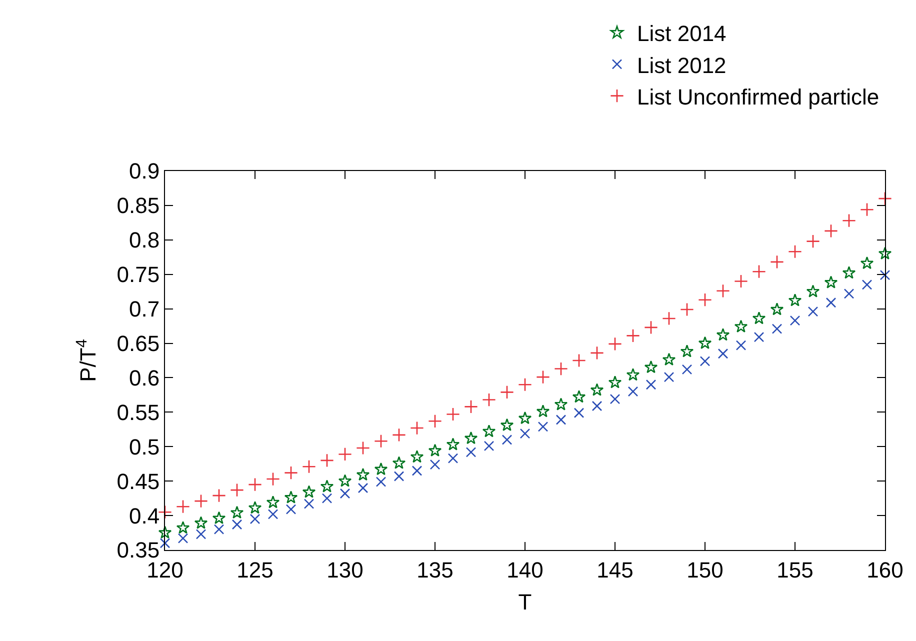 This screenshot has height=641, width=916. I want to click on x-tick-label: 140, so click(525, 569).